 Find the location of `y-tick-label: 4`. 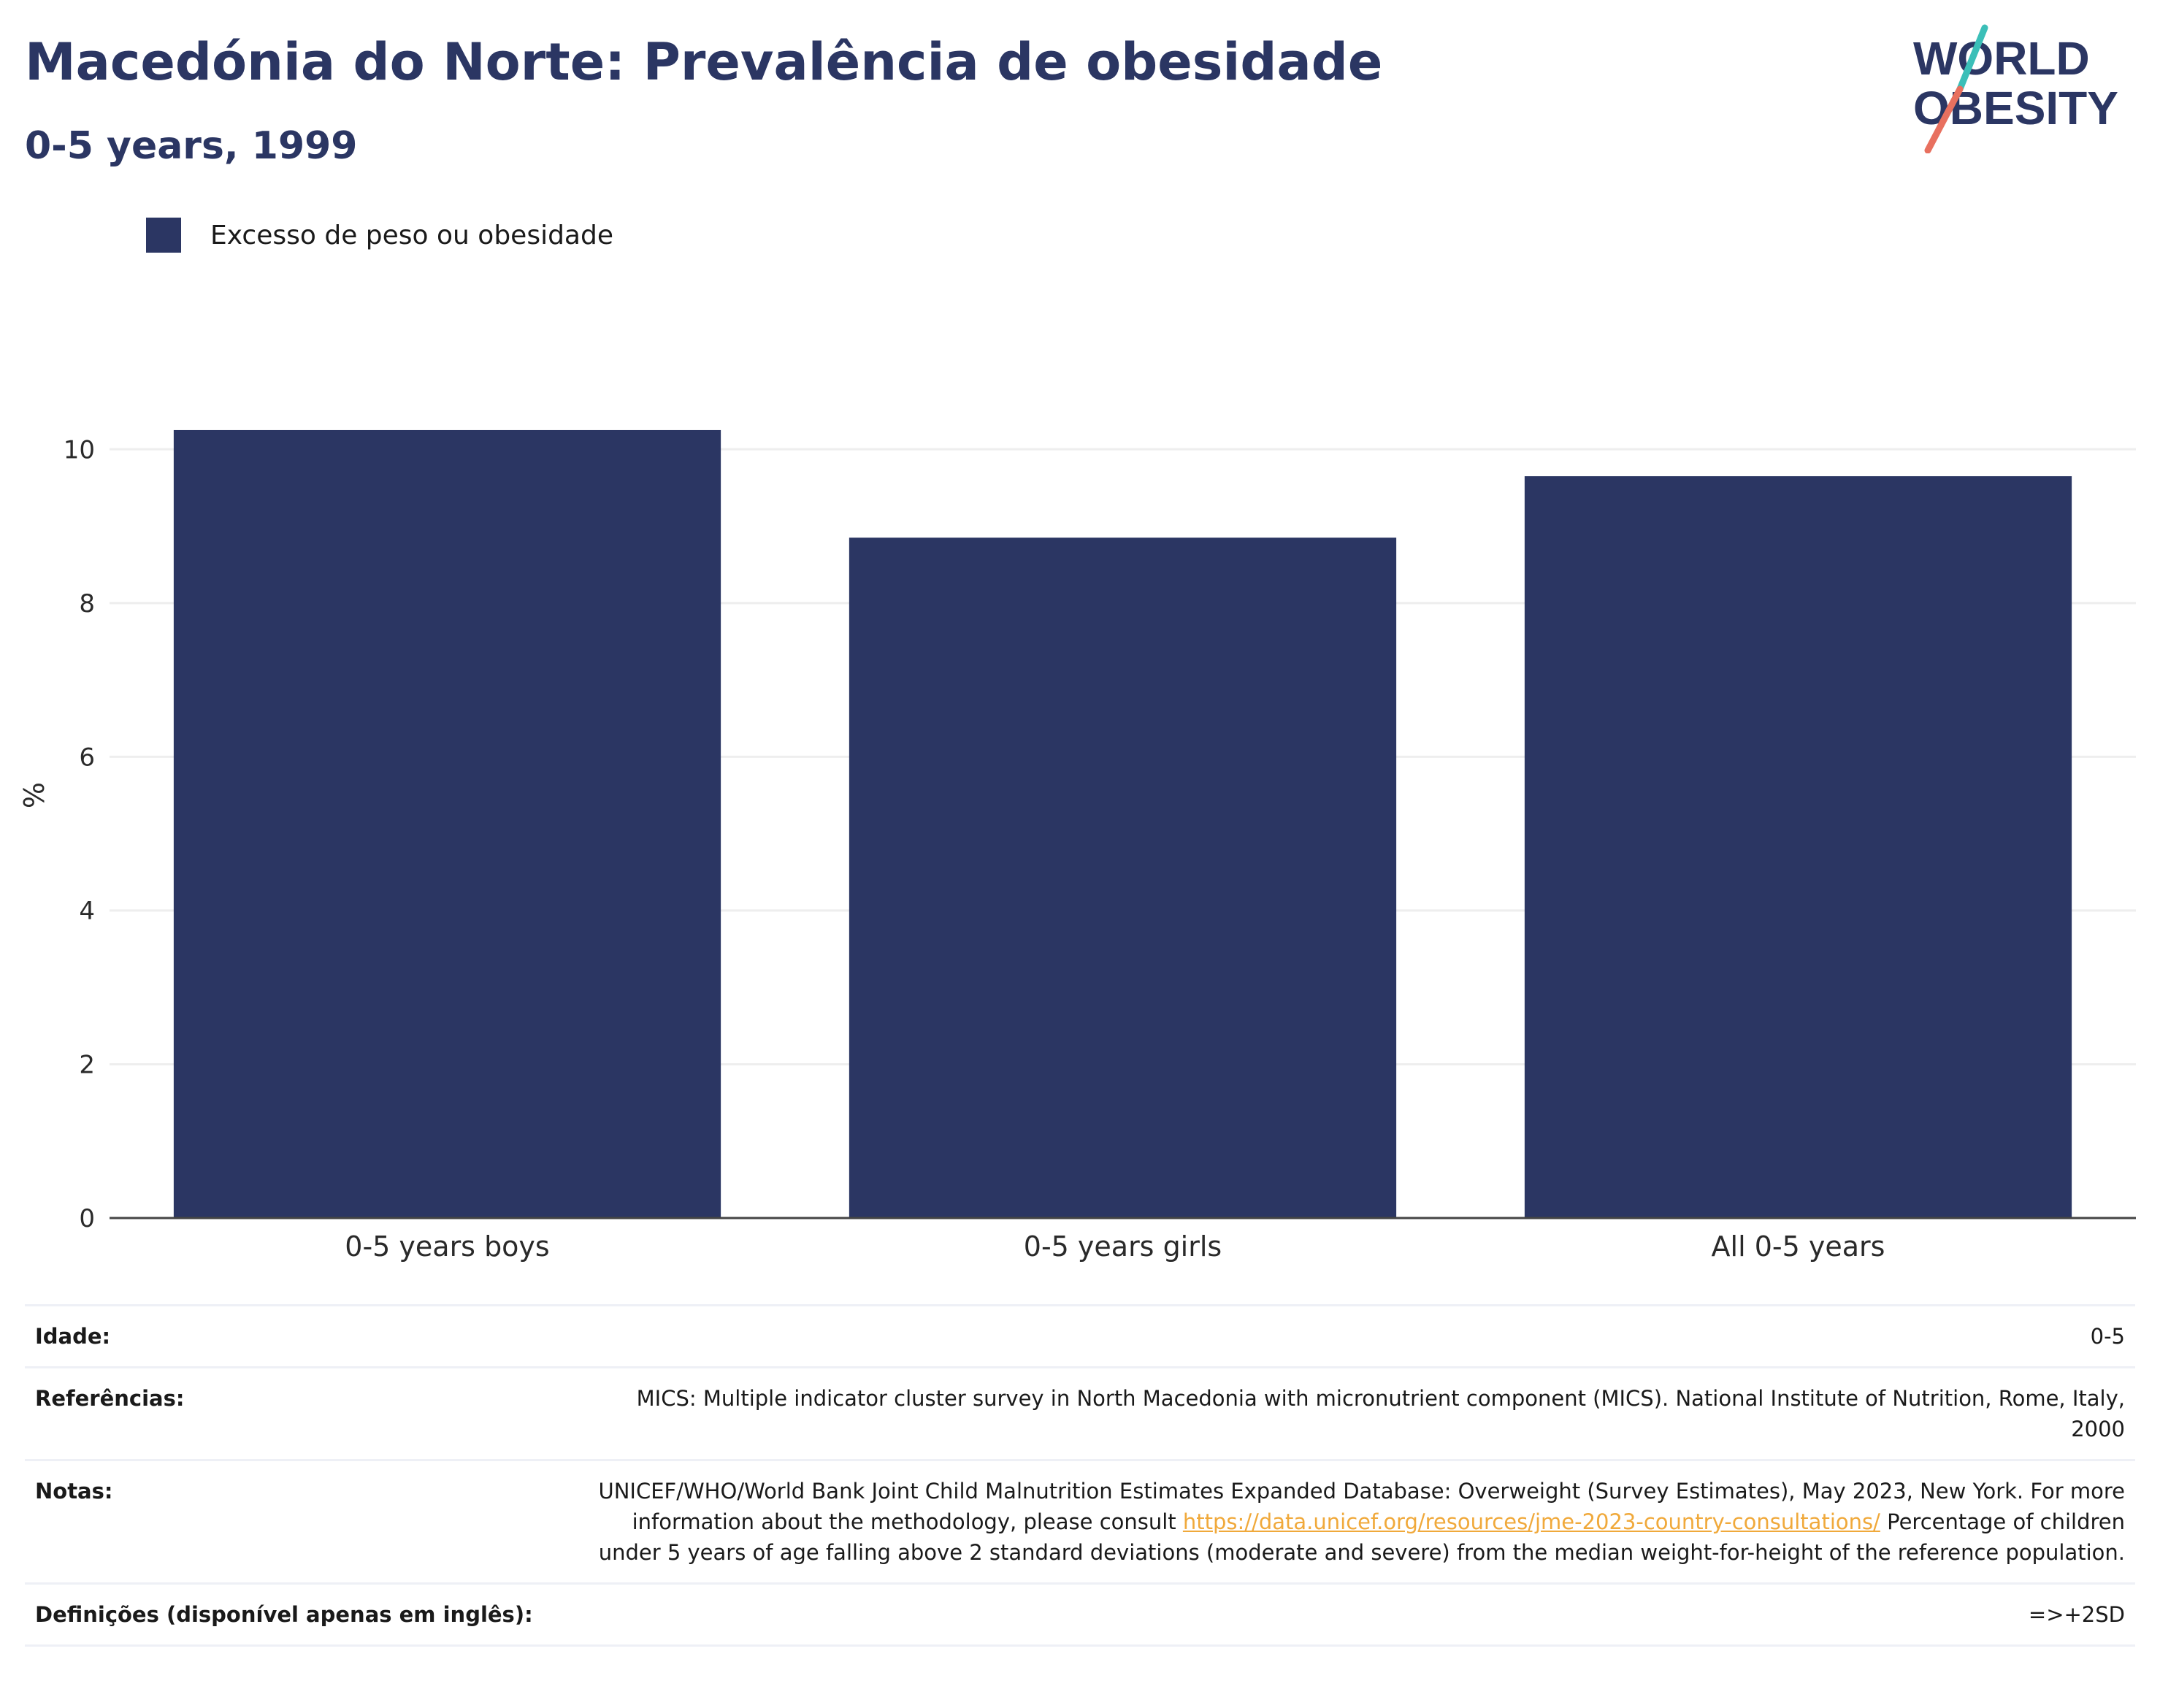

y-tick-label: 4 is located at coordinates (87, 911).